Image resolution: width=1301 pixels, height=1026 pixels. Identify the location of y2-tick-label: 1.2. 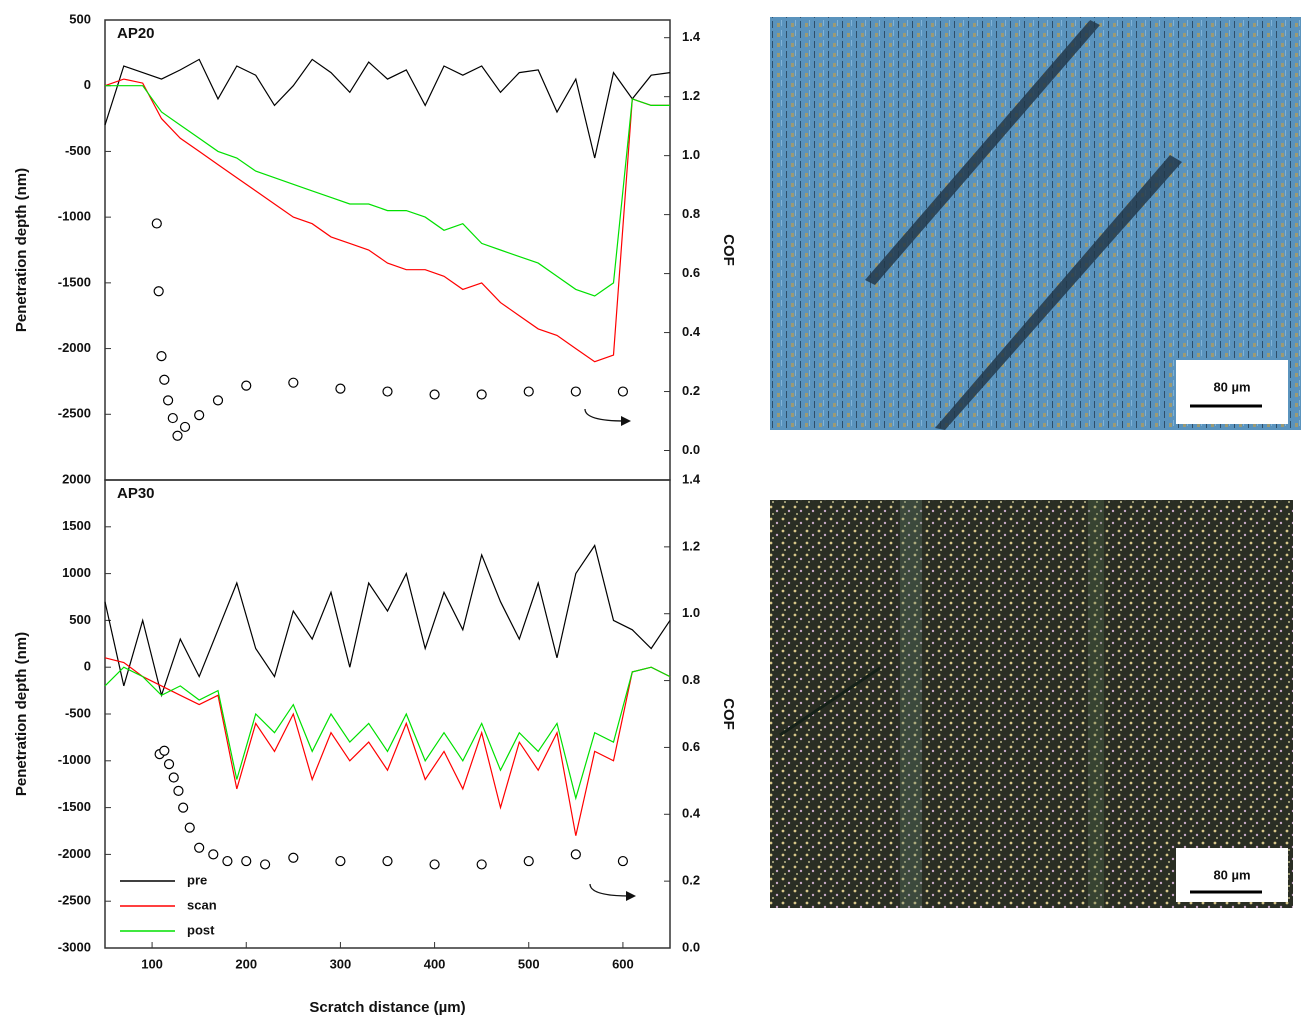
(691, 95).